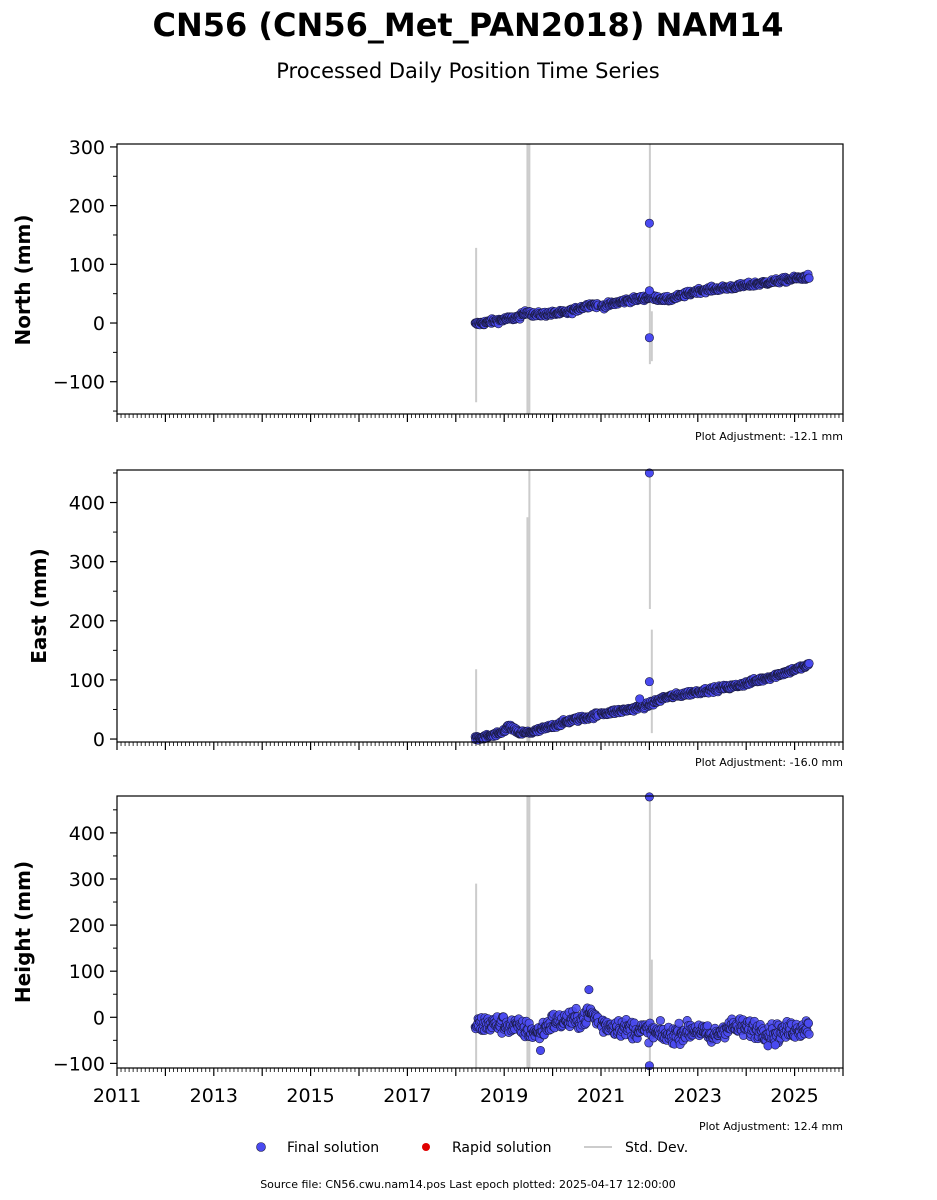 The width and height of the screenshot is (937, 1200). I want to click on height-ylabel: Height (mm), so click(23, 932).